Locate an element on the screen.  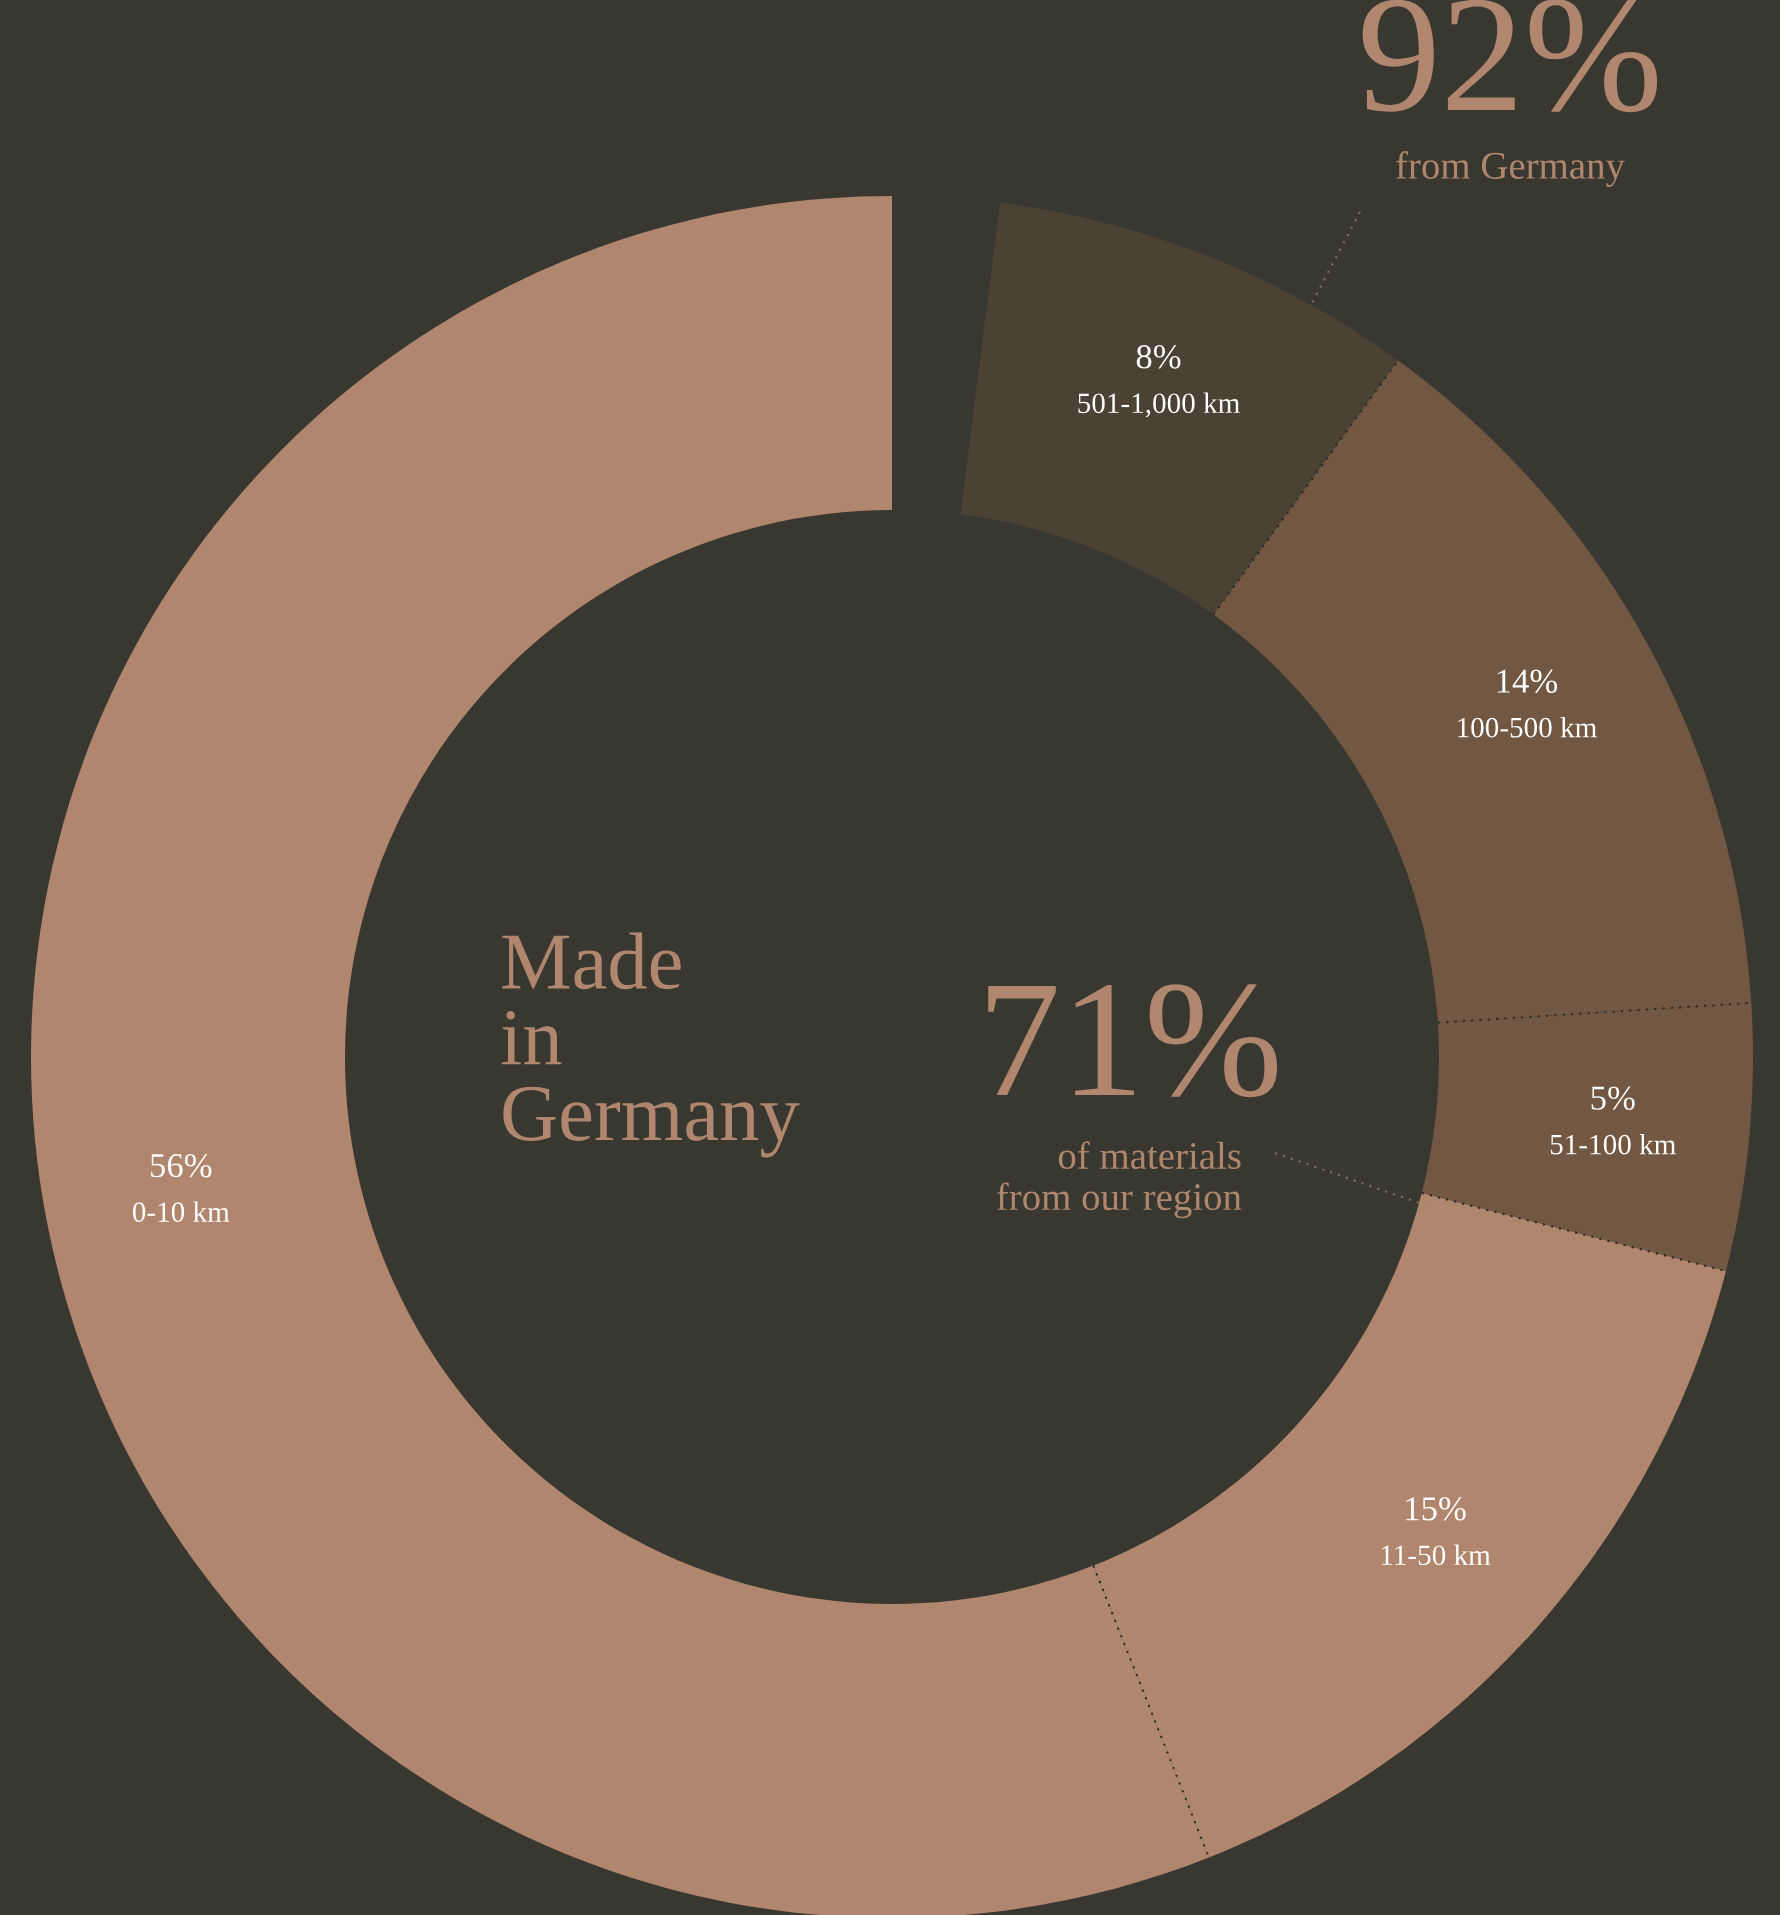
data-label: 5% is located at coordinates (1613, 1098).